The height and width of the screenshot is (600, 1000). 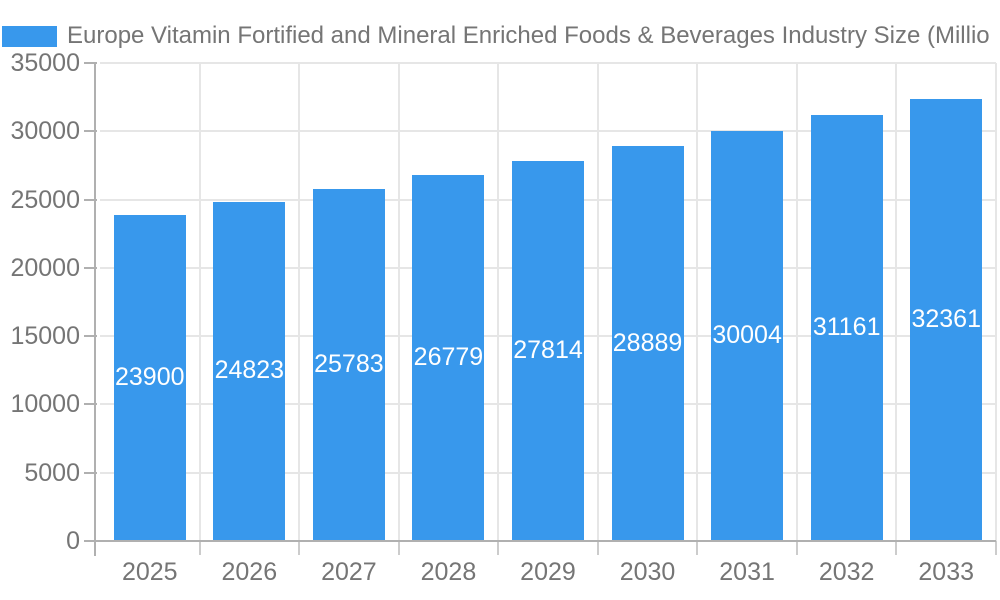 What do you see at coordinates (45, 199) in the screenshot?
I see `y-axis-label: 25000` at bounding box center [45, 199].